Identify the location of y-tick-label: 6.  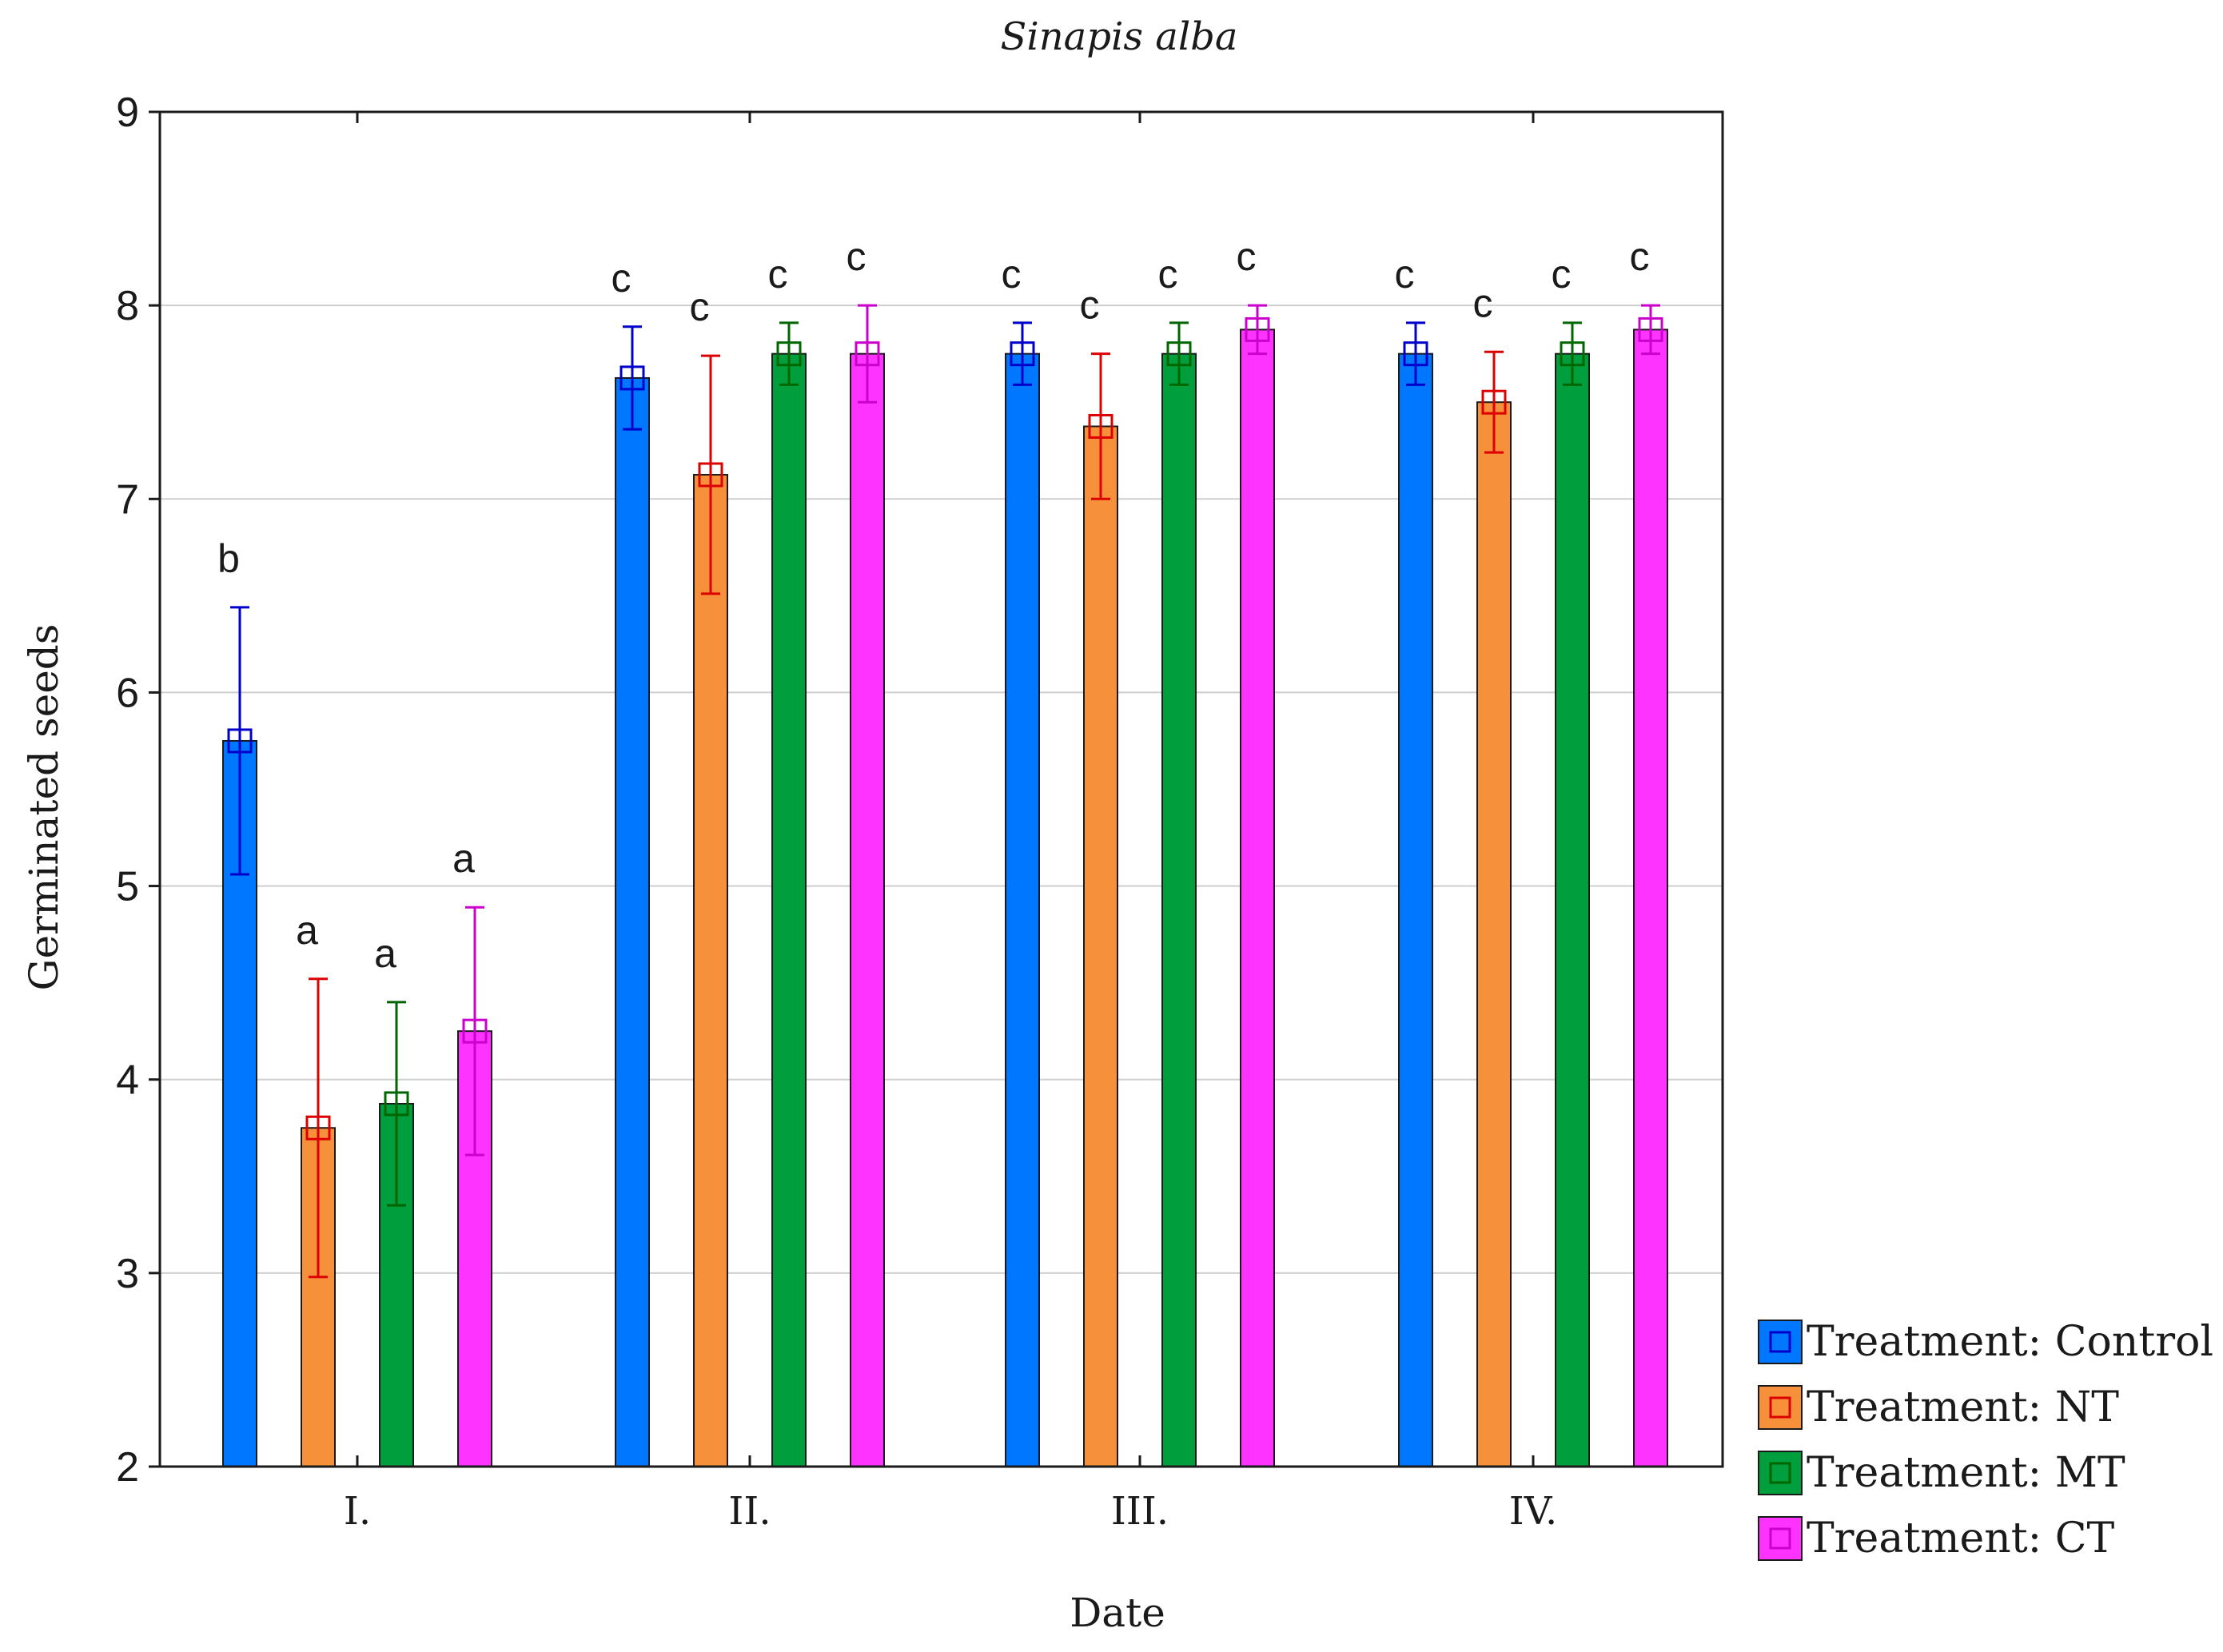
(127, 693).